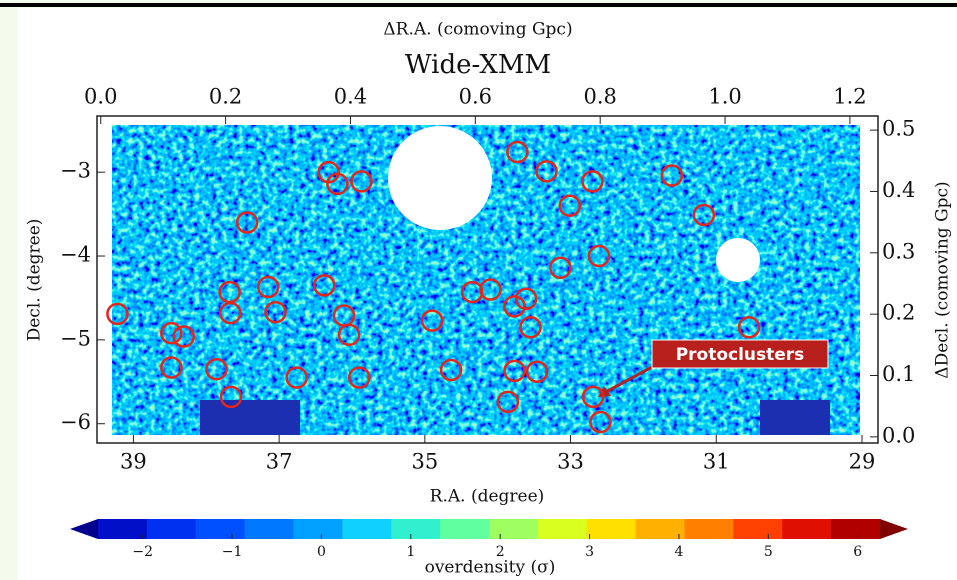  I want to click on x-tick-label: 33, so click(570, 462).